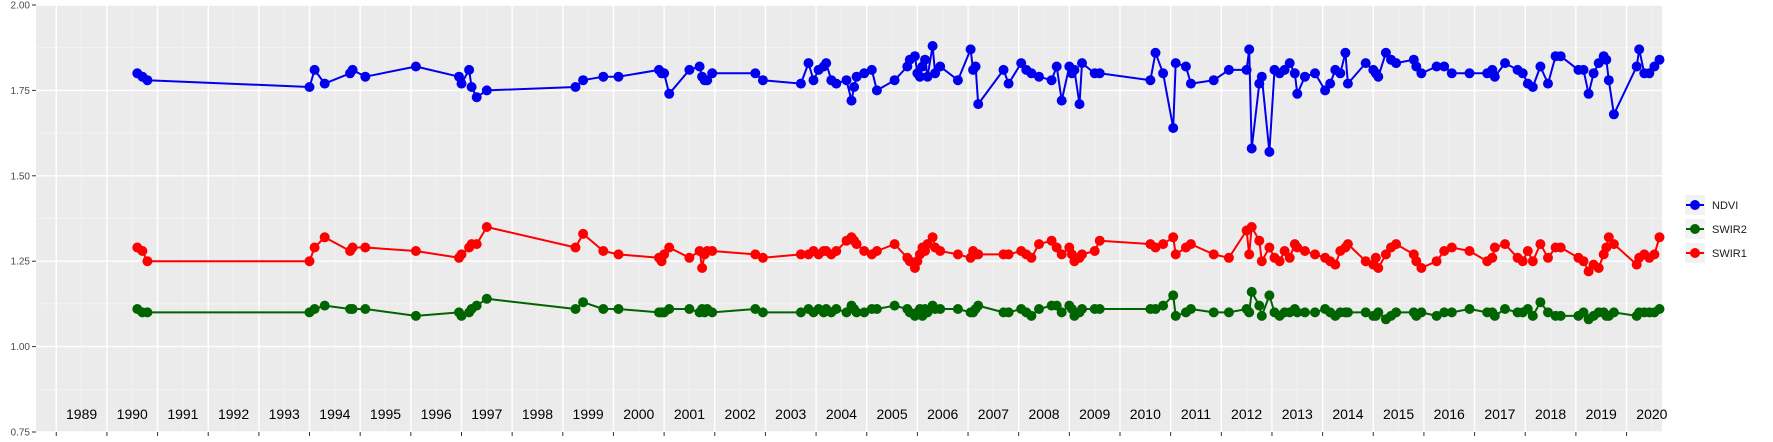 This screenshot has width=1773, height=442. What do you see at coordinates (284, 414) in the screenshot?
I see `year-label: 1993` at bounding box center [284, 414].